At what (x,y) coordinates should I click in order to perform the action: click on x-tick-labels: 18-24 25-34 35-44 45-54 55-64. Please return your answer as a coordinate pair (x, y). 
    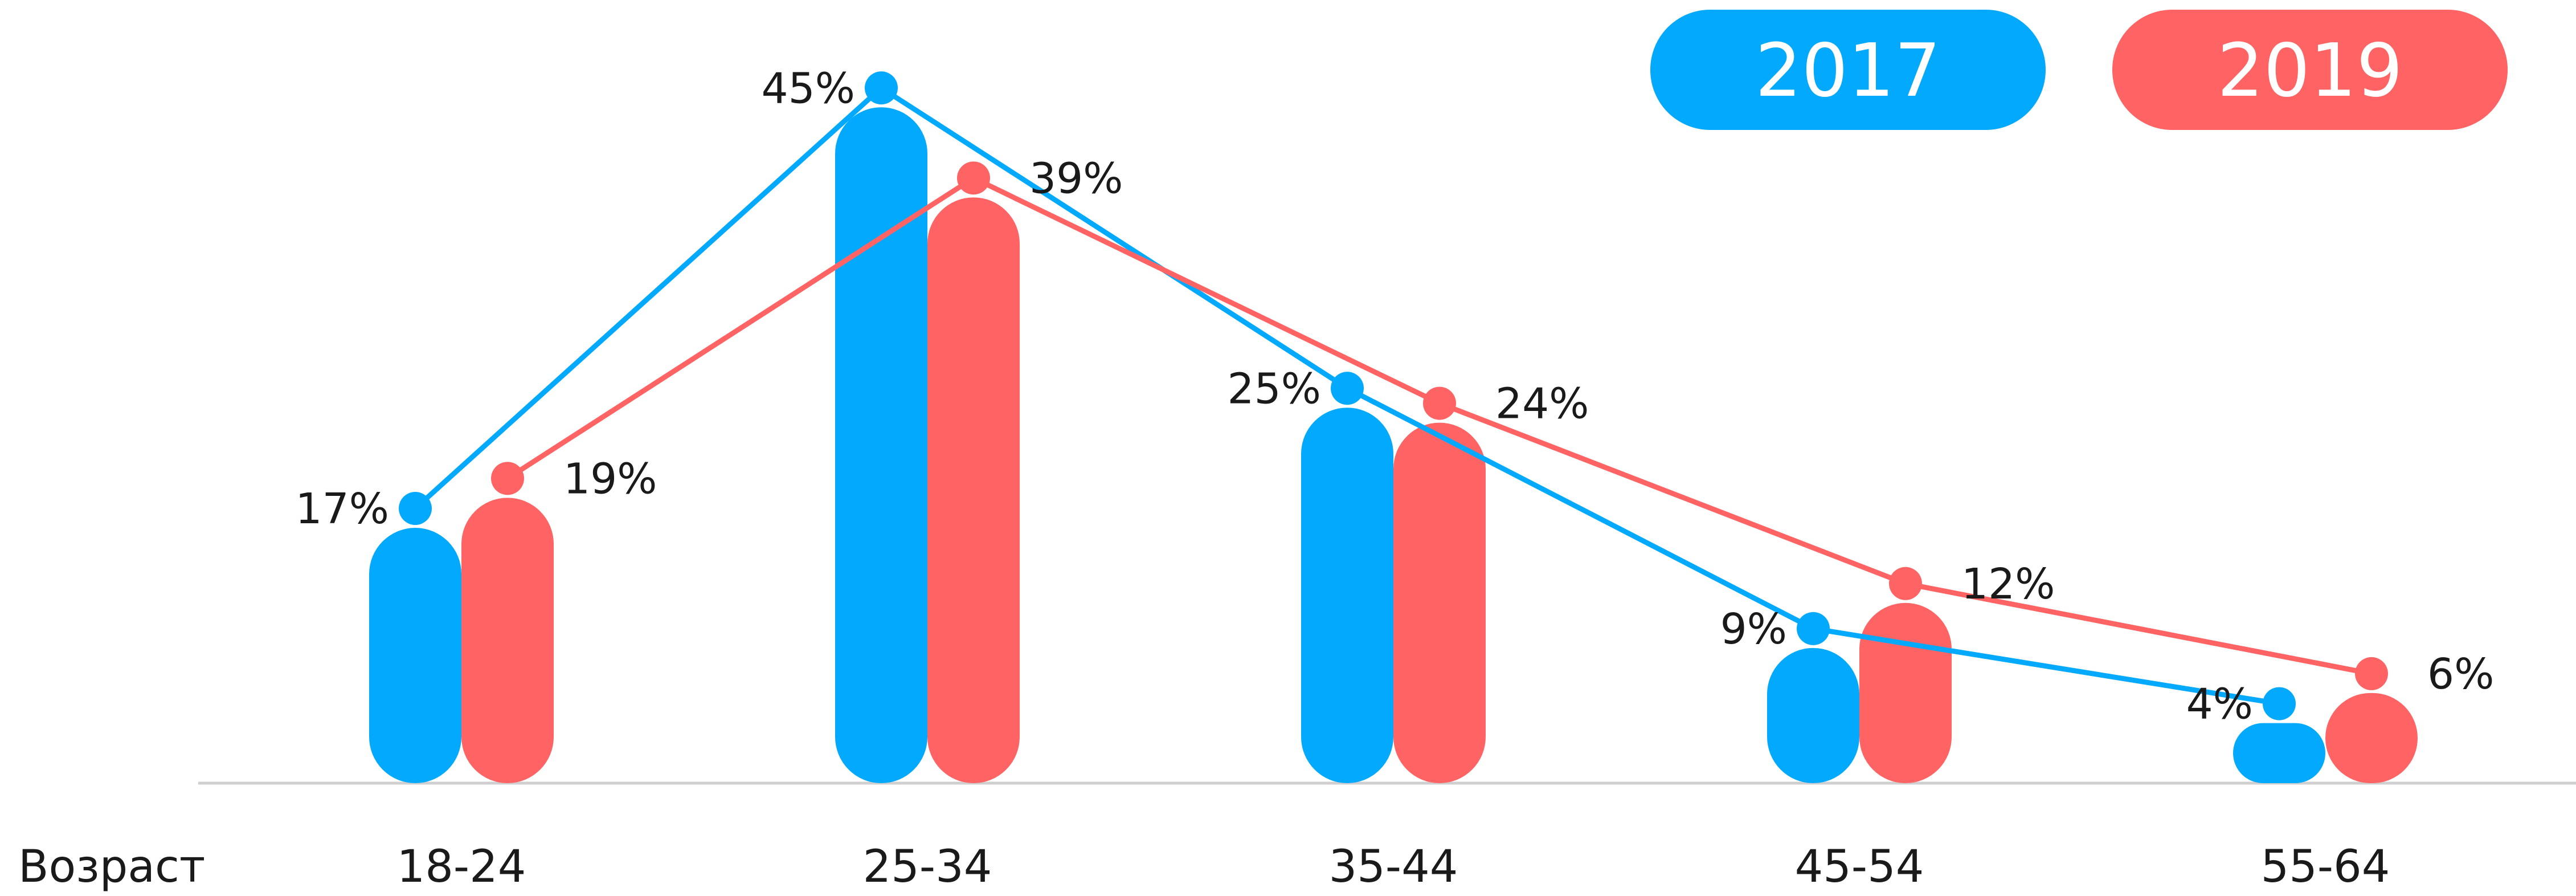
    Looking at the image, I should click on (1394, 867).